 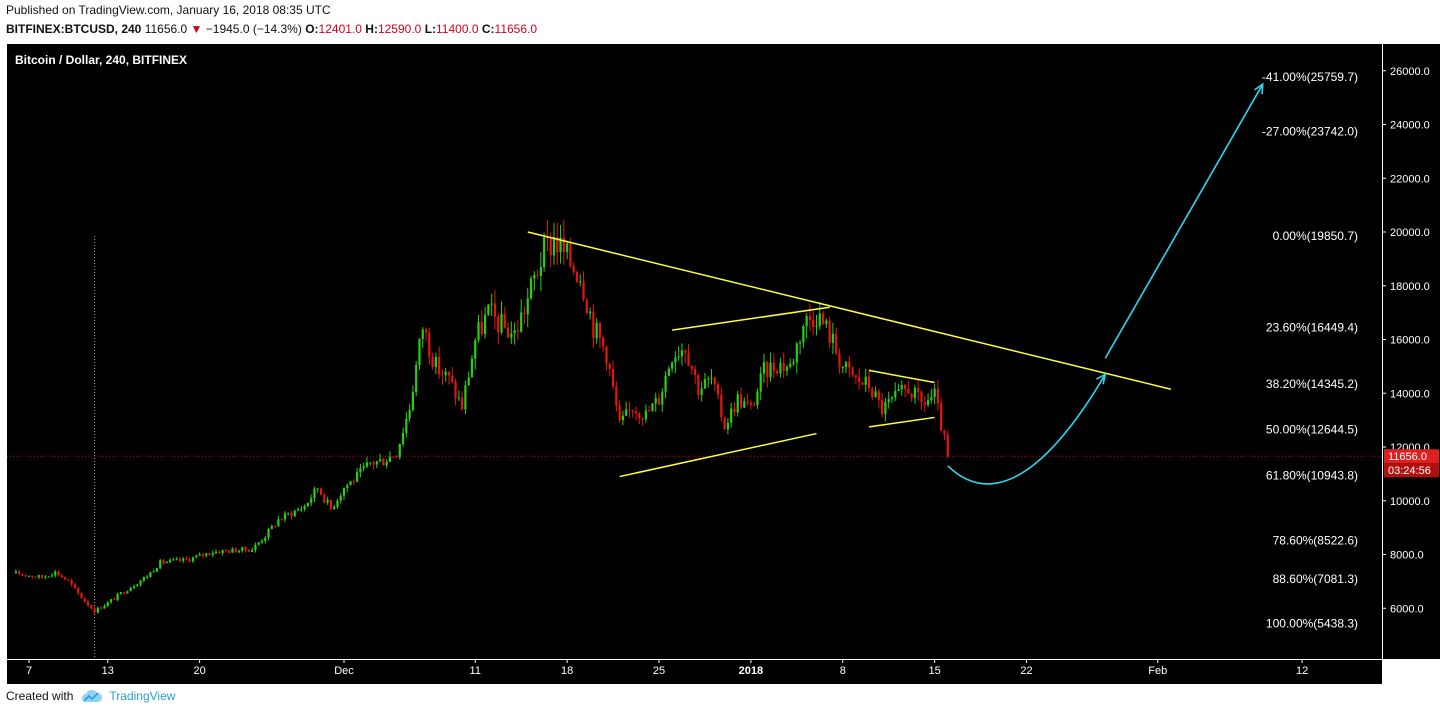 What do you see at coordinates (340, 29) in the screenshot?
I see `open-value: 12401.0` at bounding box center [340, 29].